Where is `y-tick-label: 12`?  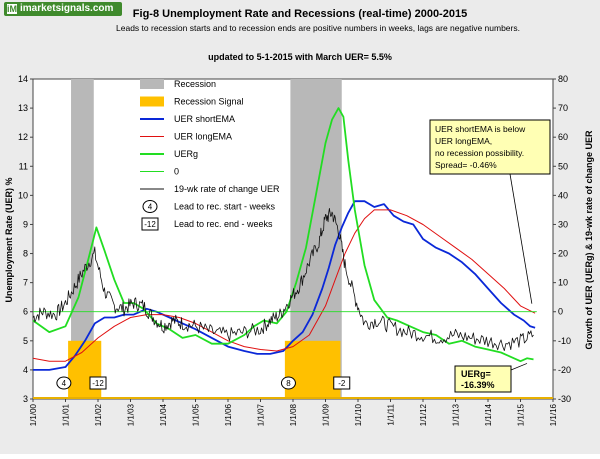 y-tick-label: 12 is located at coordinates (23, 137).